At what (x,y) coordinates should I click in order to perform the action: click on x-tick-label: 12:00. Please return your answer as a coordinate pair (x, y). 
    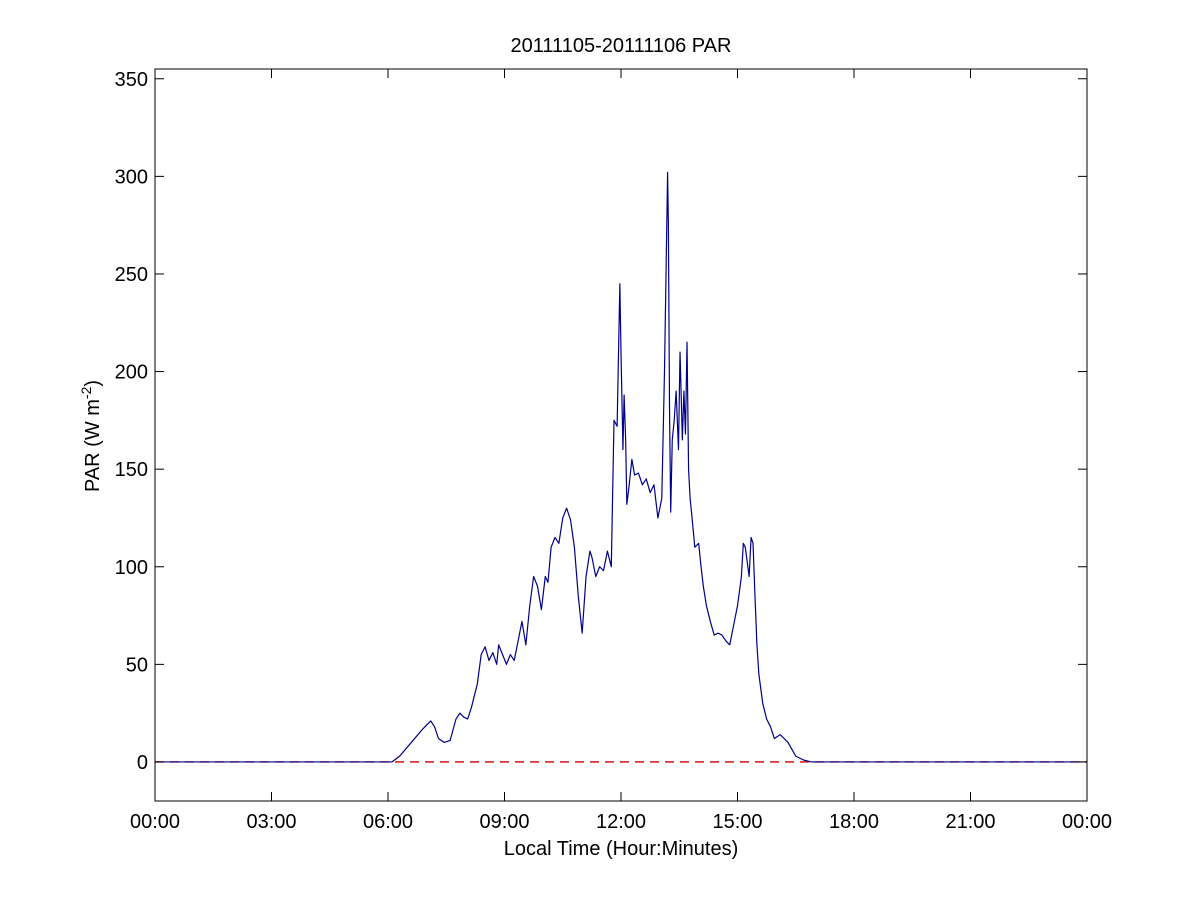
    Looking at the image, I should click on (621, 822).